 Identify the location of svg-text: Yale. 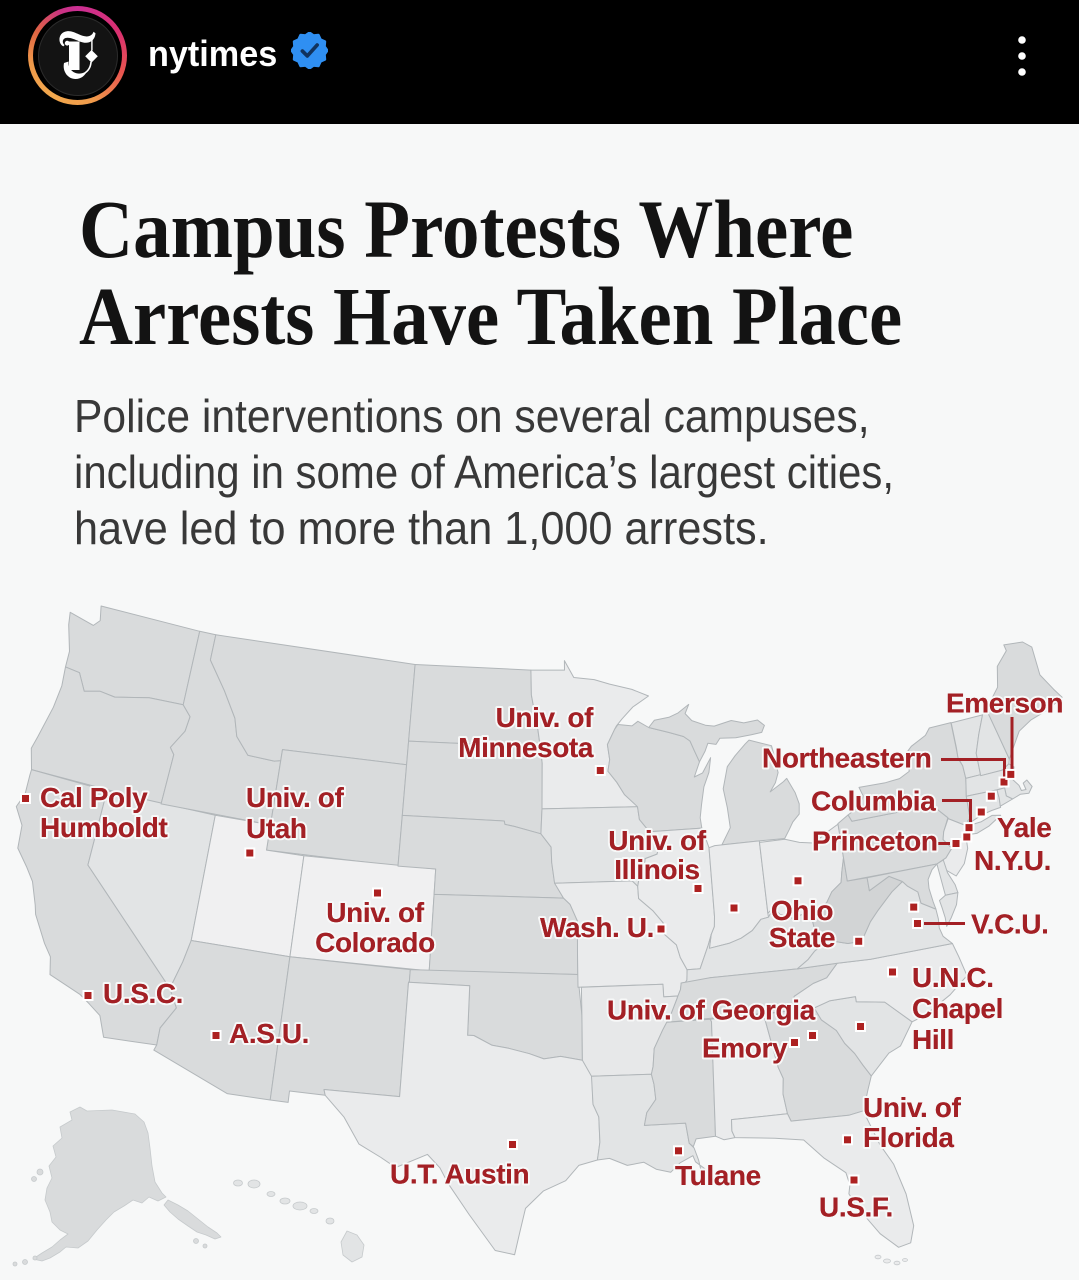
(1024, 827).